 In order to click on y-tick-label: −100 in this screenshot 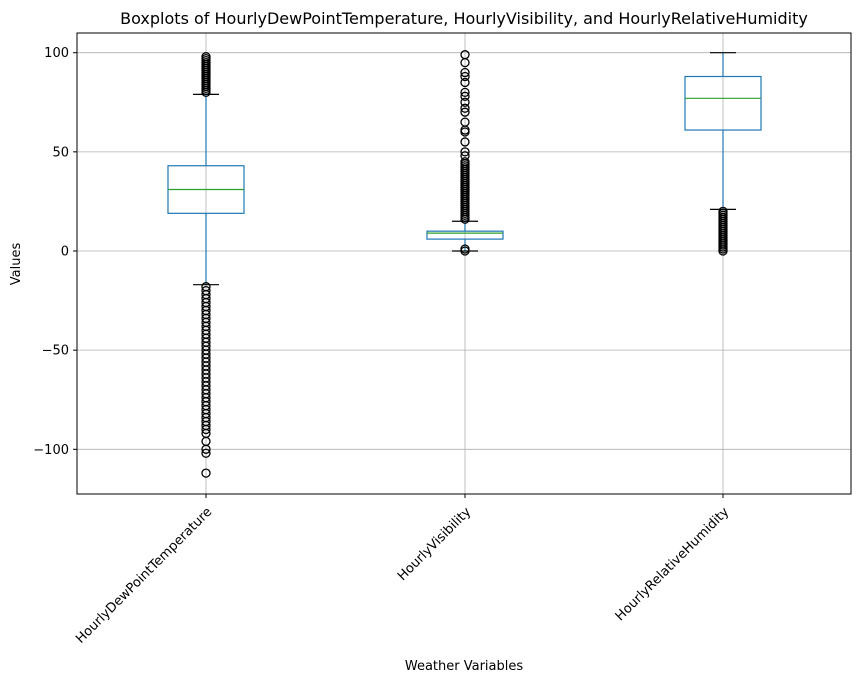, I will do `click(51, 450)`.